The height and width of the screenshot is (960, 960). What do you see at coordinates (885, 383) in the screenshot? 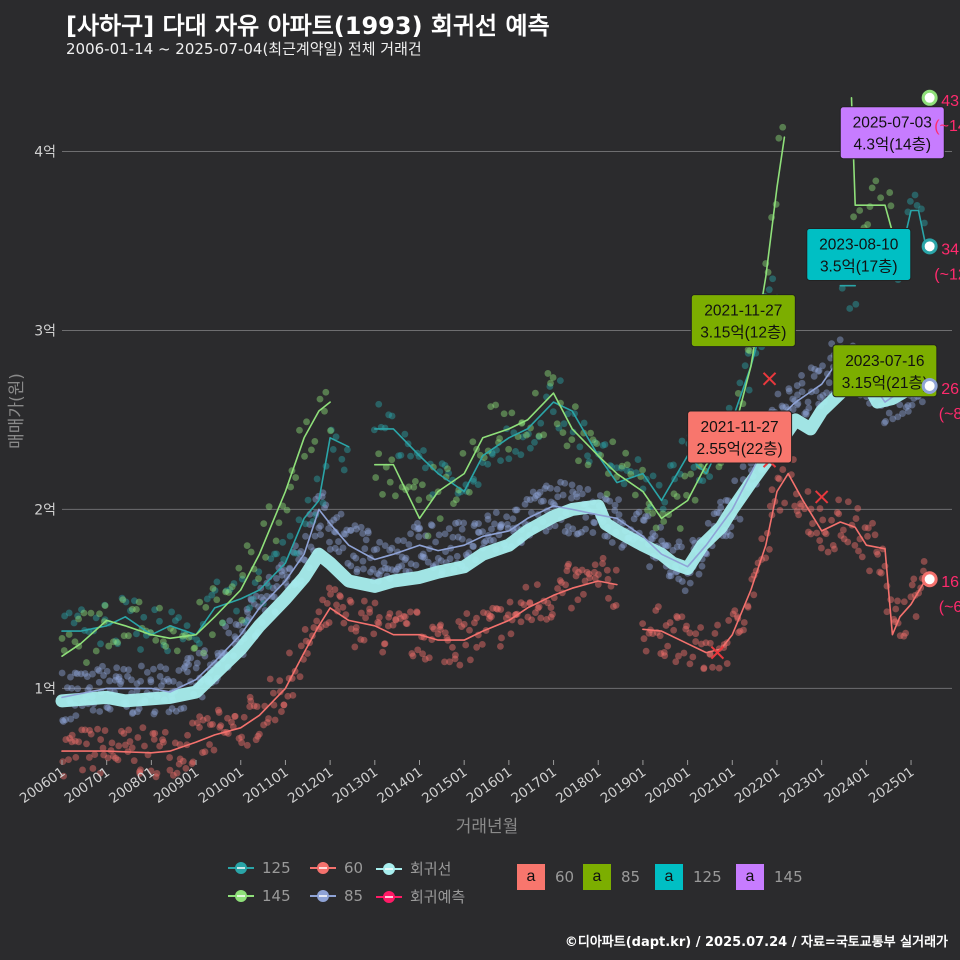
I see `annotation-value: 3.15억(21층)` at bounding box center [885, 383].